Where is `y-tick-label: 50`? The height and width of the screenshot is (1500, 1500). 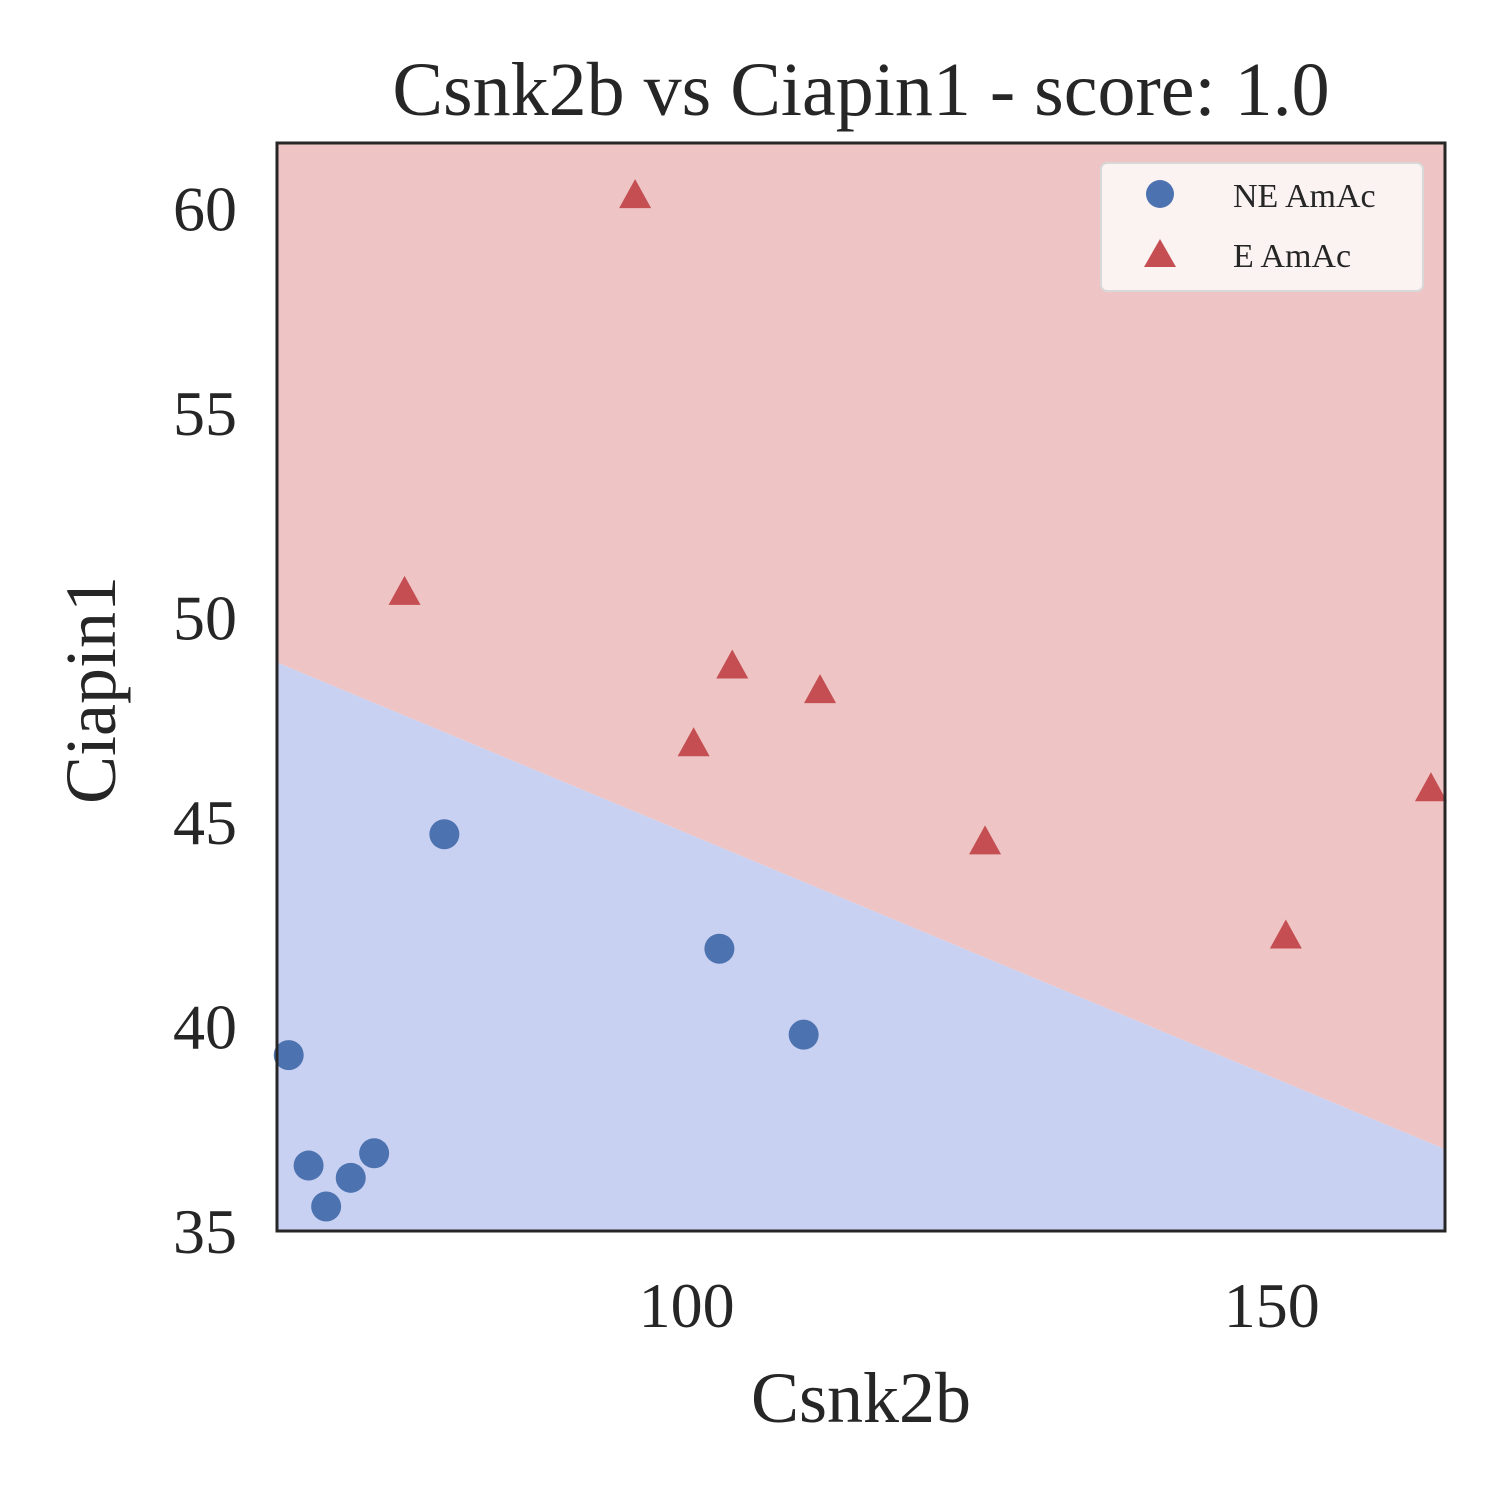
y-tick-label: 50 is located at coordinates (205, 617).